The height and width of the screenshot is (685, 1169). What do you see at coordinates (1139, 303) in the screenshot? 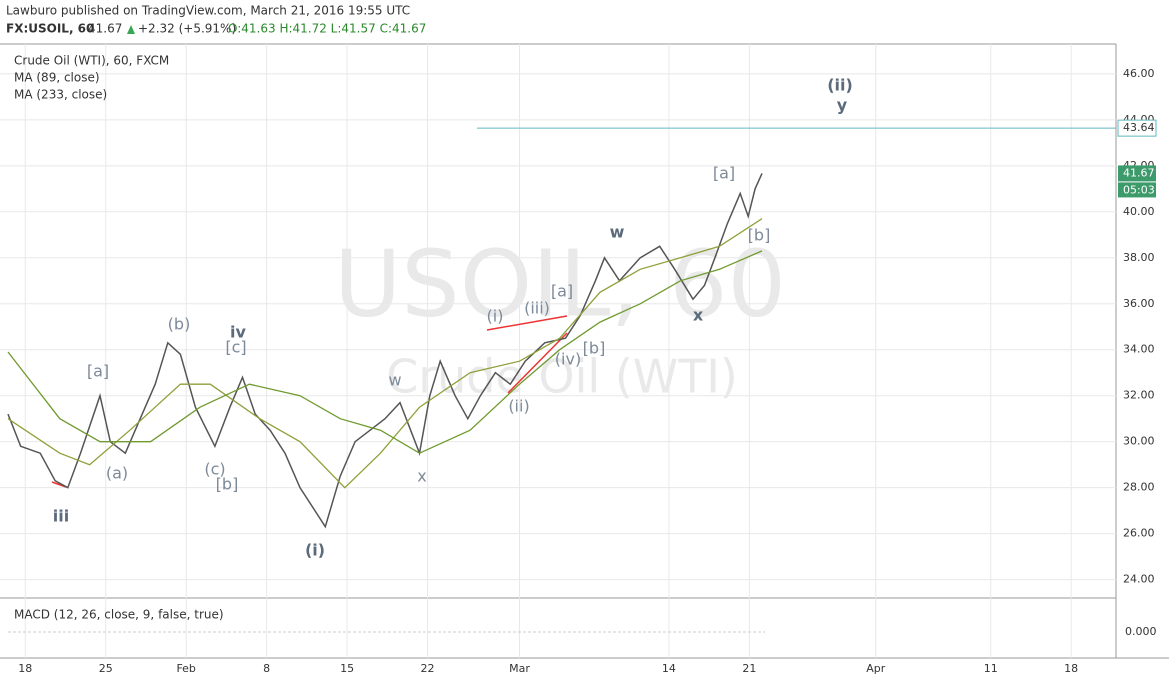
I see `y-tick-label: 36.00` at bounding box center [1139, 303].